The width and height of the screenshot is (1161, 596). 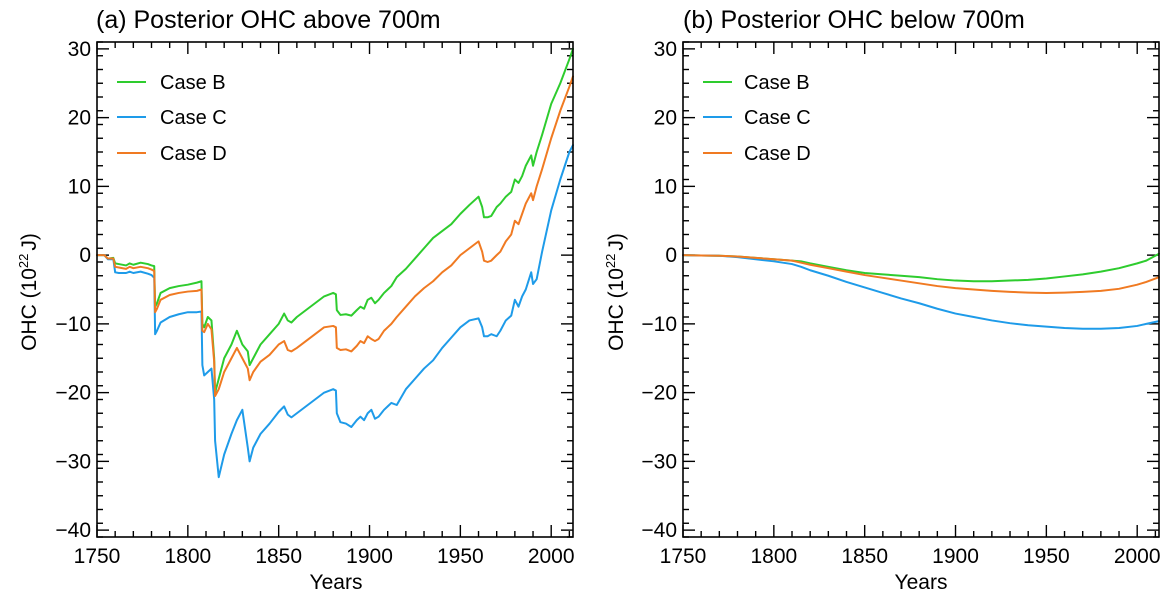 What do you see at coordinates (193, 154) in the screenshot?
I see `panel-a-legend-label-case-d: Case D` at bounding box center [193, 154].